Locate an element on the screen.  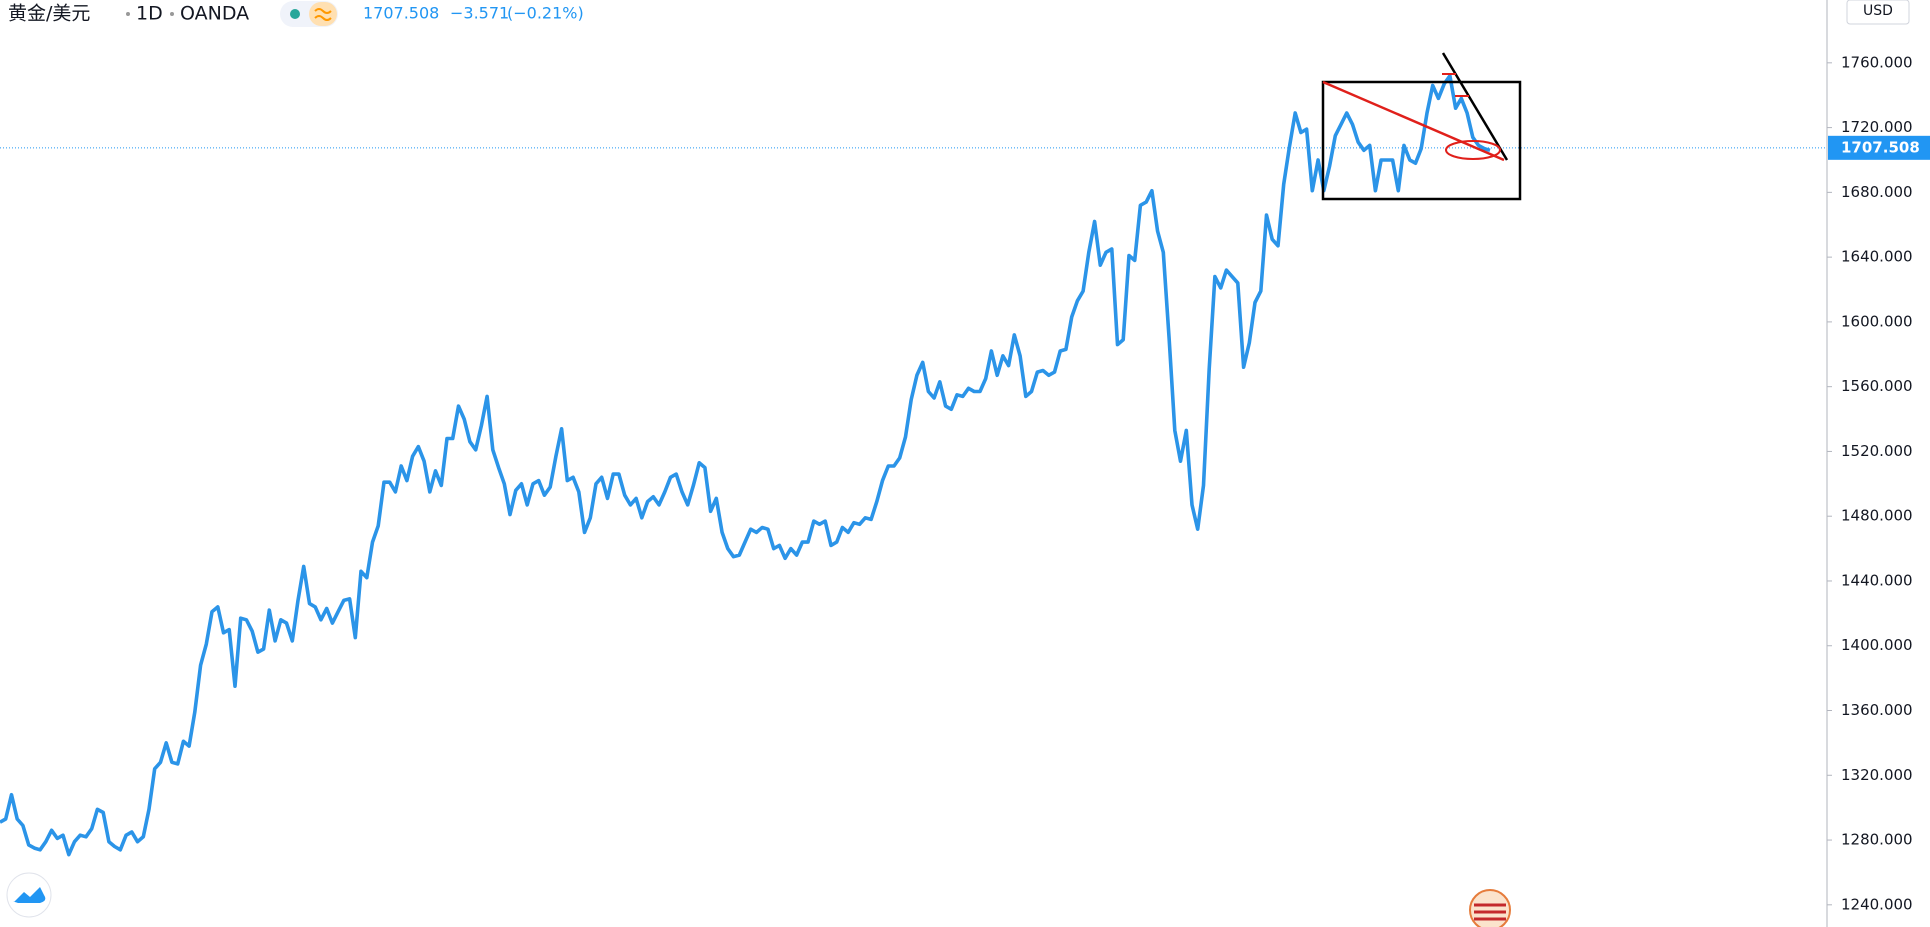
delay-badge is located at coordinates (323, 14).